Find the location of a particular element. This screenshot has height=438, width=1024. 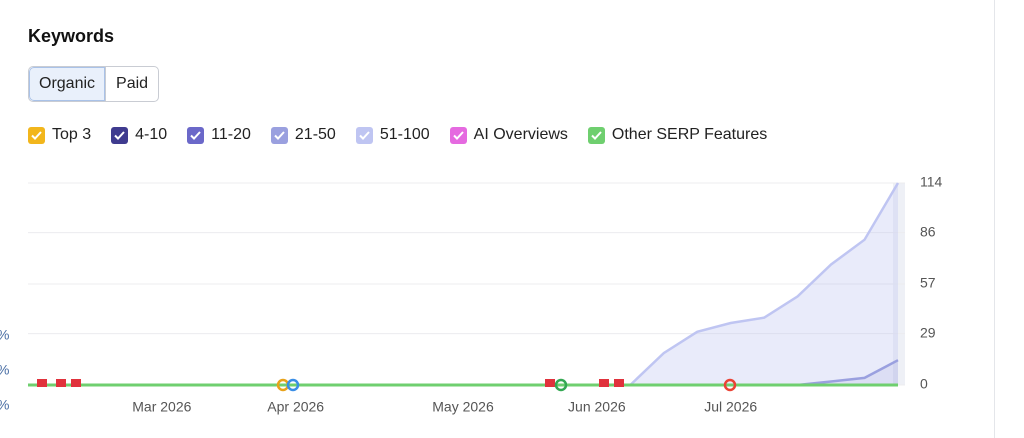

tab: Paid is located at coordinates (131, 84).